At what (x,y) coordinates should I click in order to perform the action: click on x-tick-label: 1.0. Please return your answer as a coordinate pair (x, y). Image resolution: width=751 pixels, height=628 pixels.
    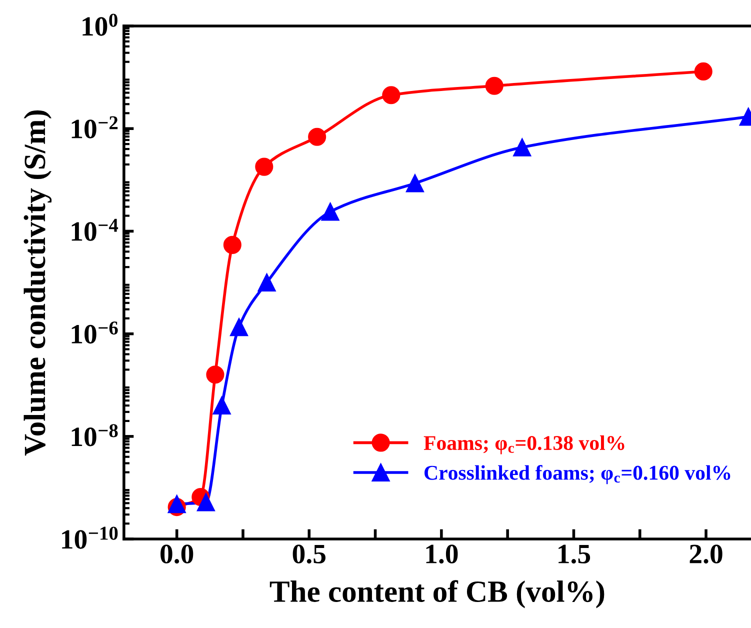
    Looking at the image, I should click on (442, 554).